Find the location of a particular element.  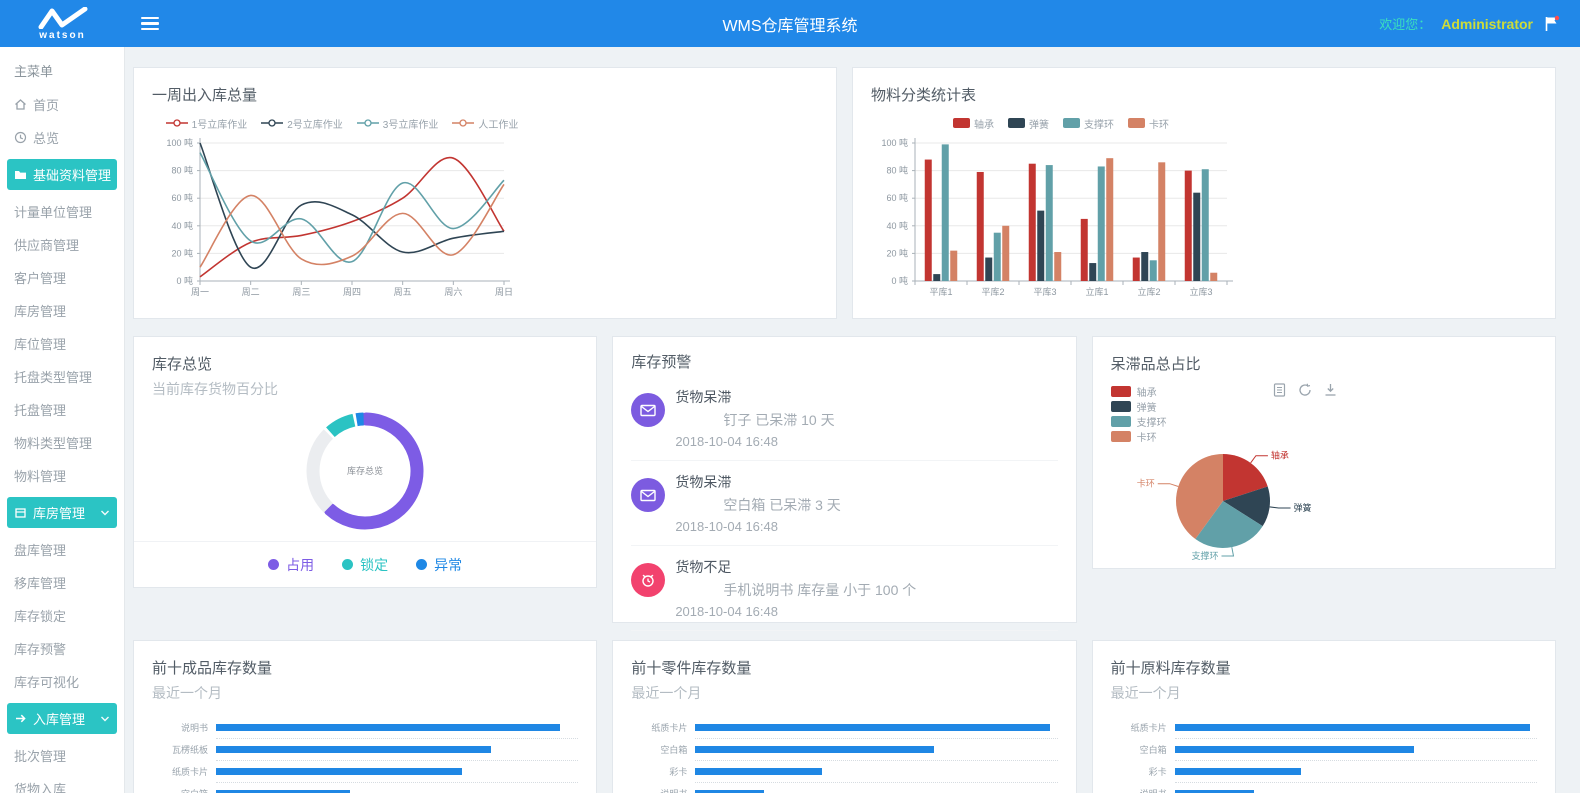

sidebar-item-货物入库: 货物入库 is located at coordinates (62, 782).